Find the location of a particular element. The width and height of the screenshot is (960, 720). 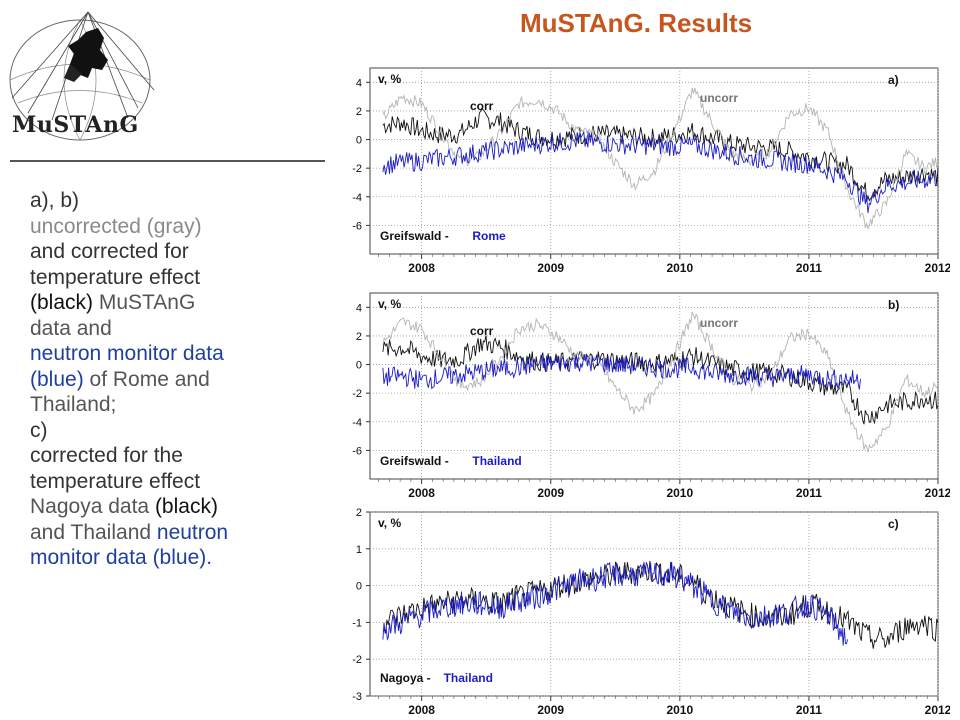

desc-nm-2b: of Rome and is located at coordinates (146, 379).